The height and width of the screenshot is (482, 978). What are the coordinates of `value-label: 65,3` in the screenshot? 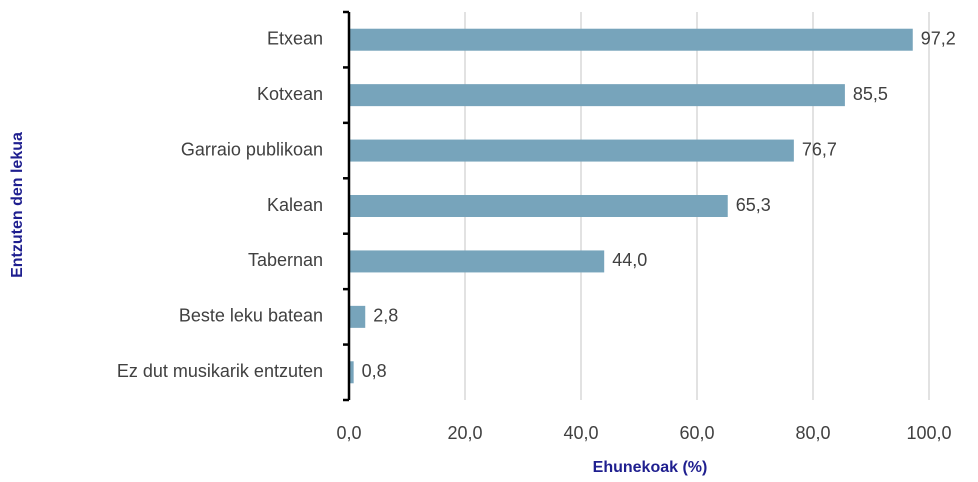 It's located at (753, 205).